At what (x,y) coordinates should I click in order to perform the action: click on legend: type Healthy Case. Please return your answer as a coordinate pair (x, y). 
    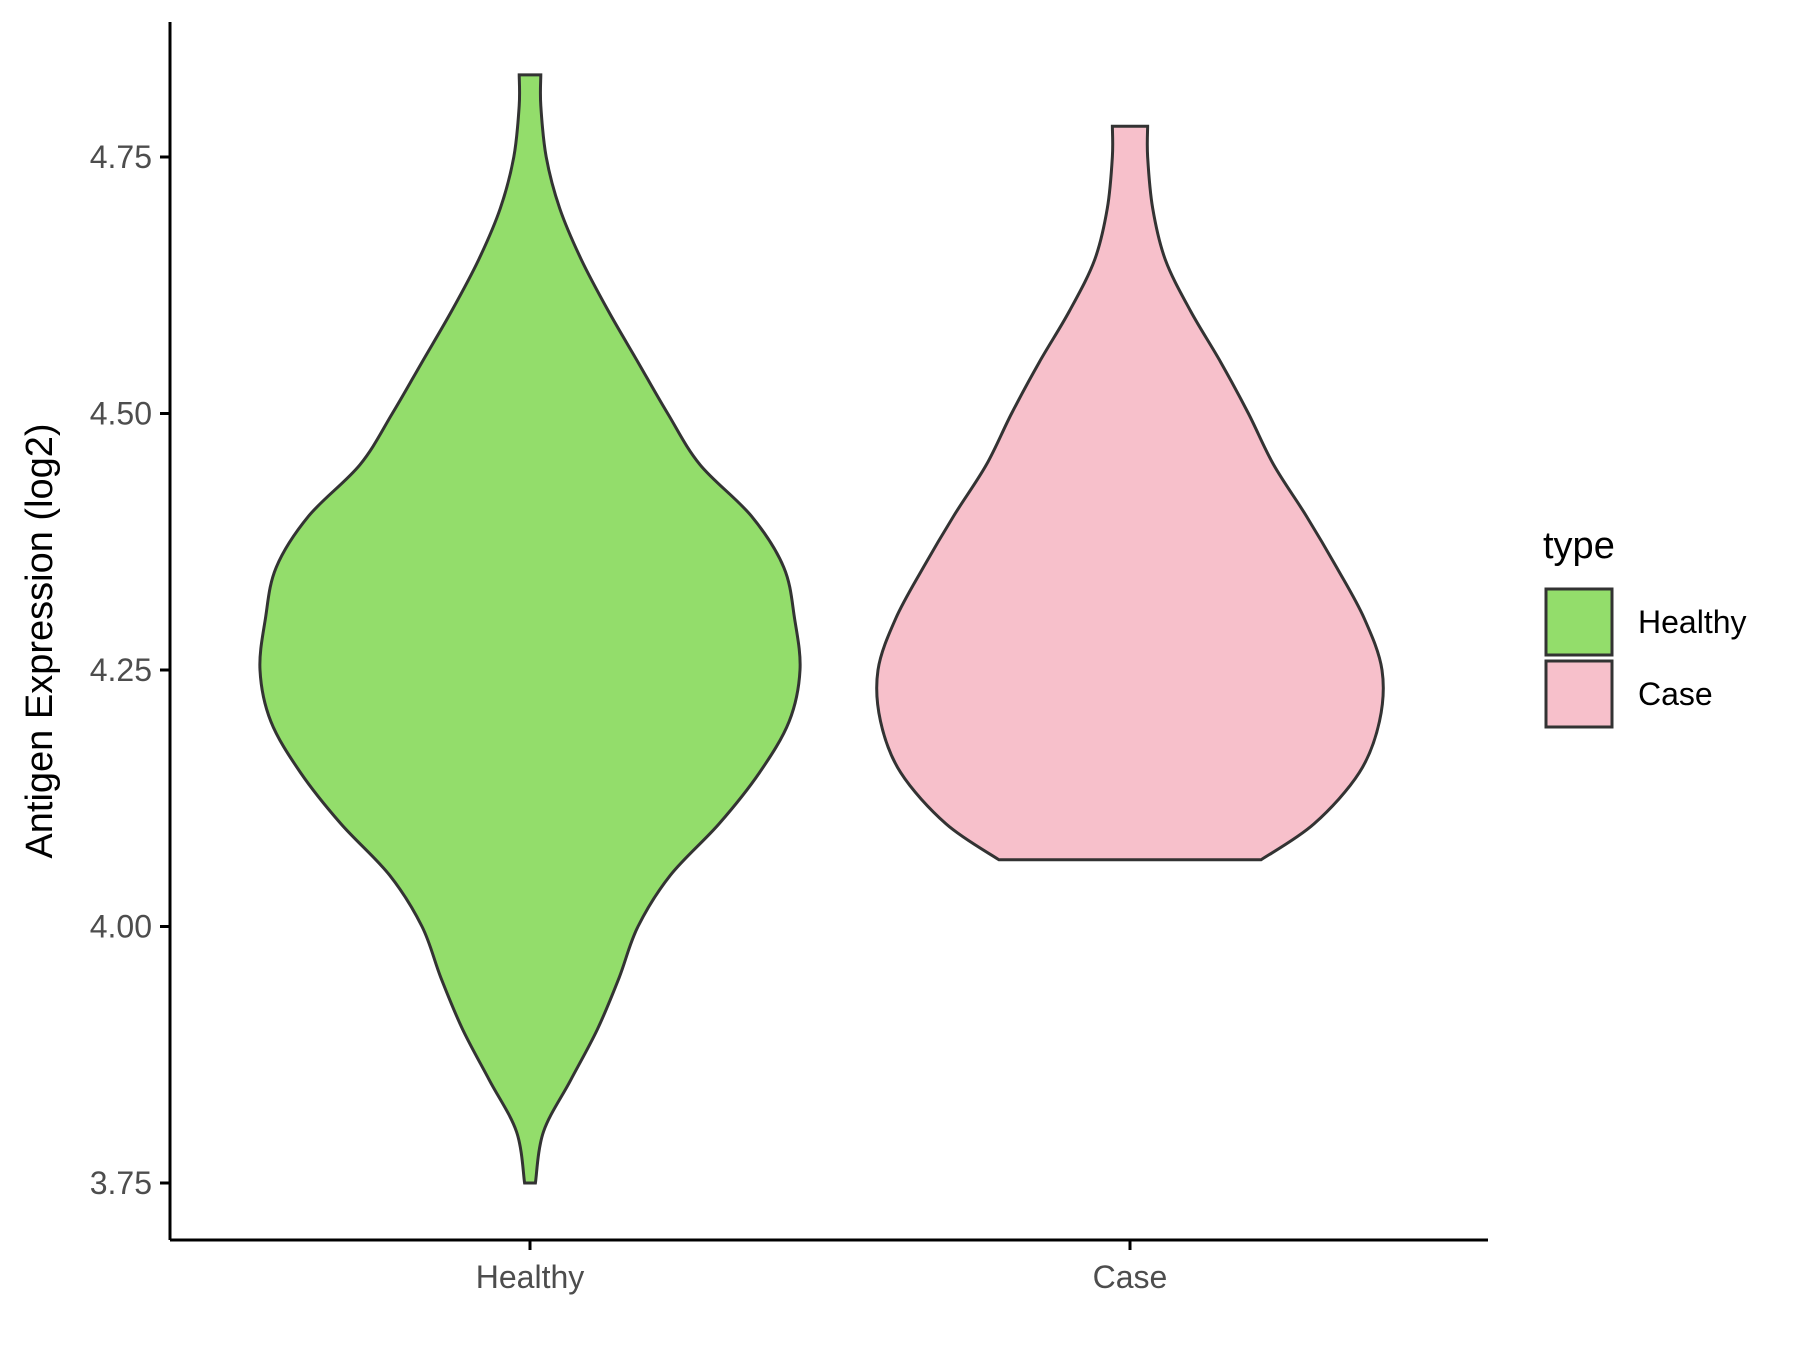
    Looking at the image, I should click on (1645, 627).